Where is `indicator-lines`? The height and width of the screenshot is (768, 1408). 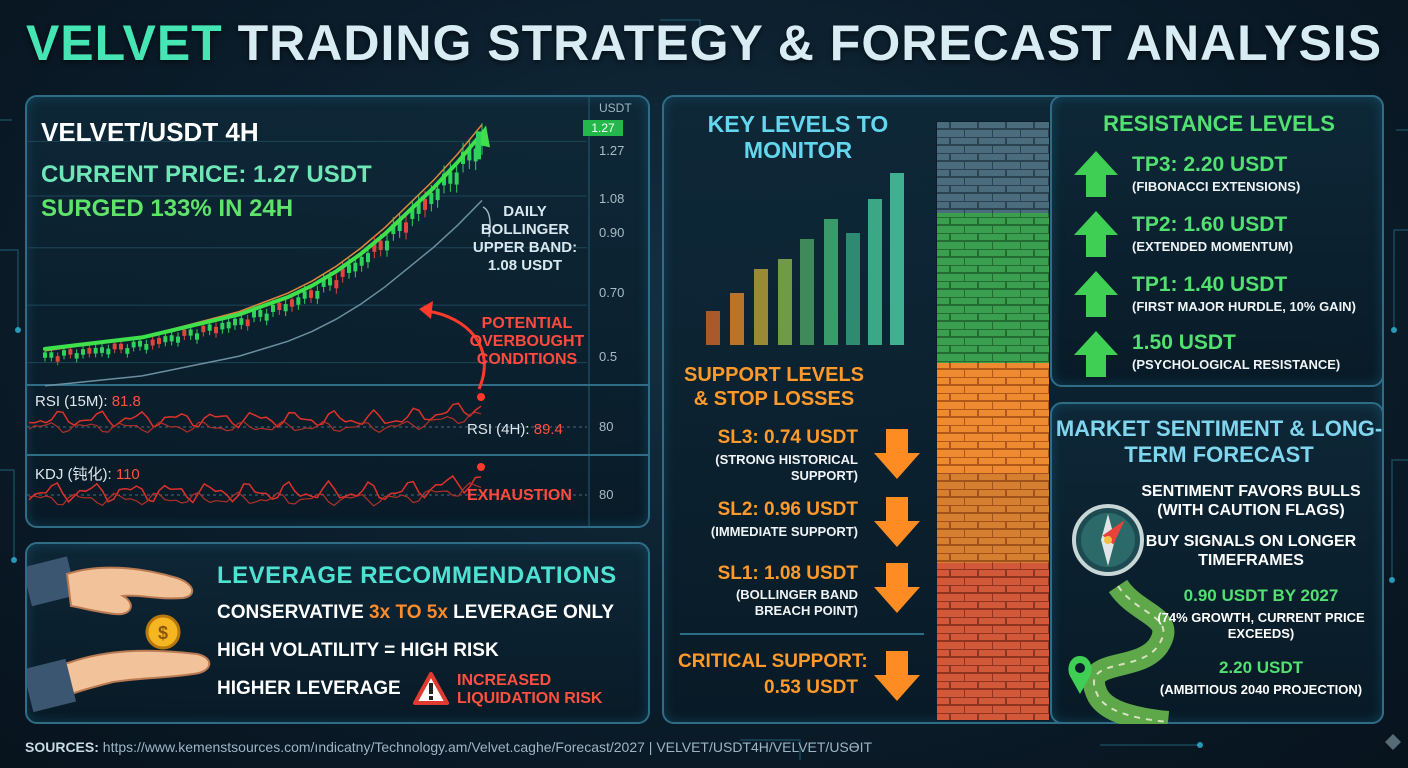 indicator-lines is located at coordinates (256, 450).